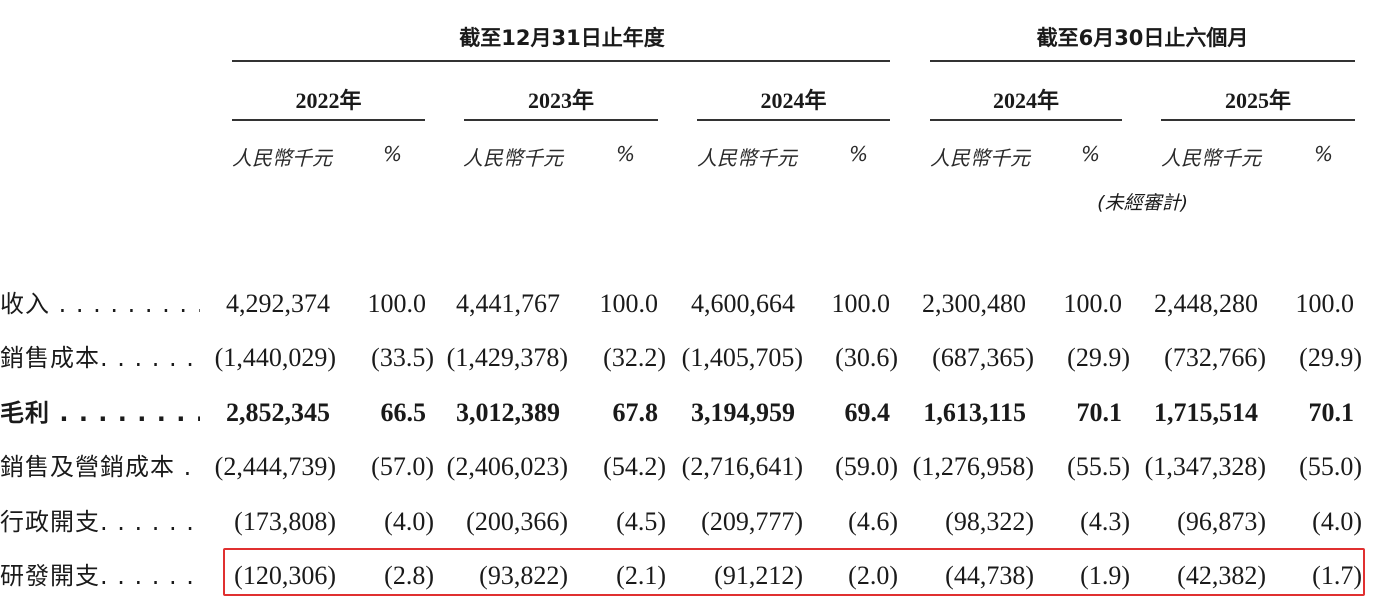  What do you see at coordinates (634, 357) in the screenshot?
I see `cell-2023-pct: (32.2)` at bounding box center [634, 357].